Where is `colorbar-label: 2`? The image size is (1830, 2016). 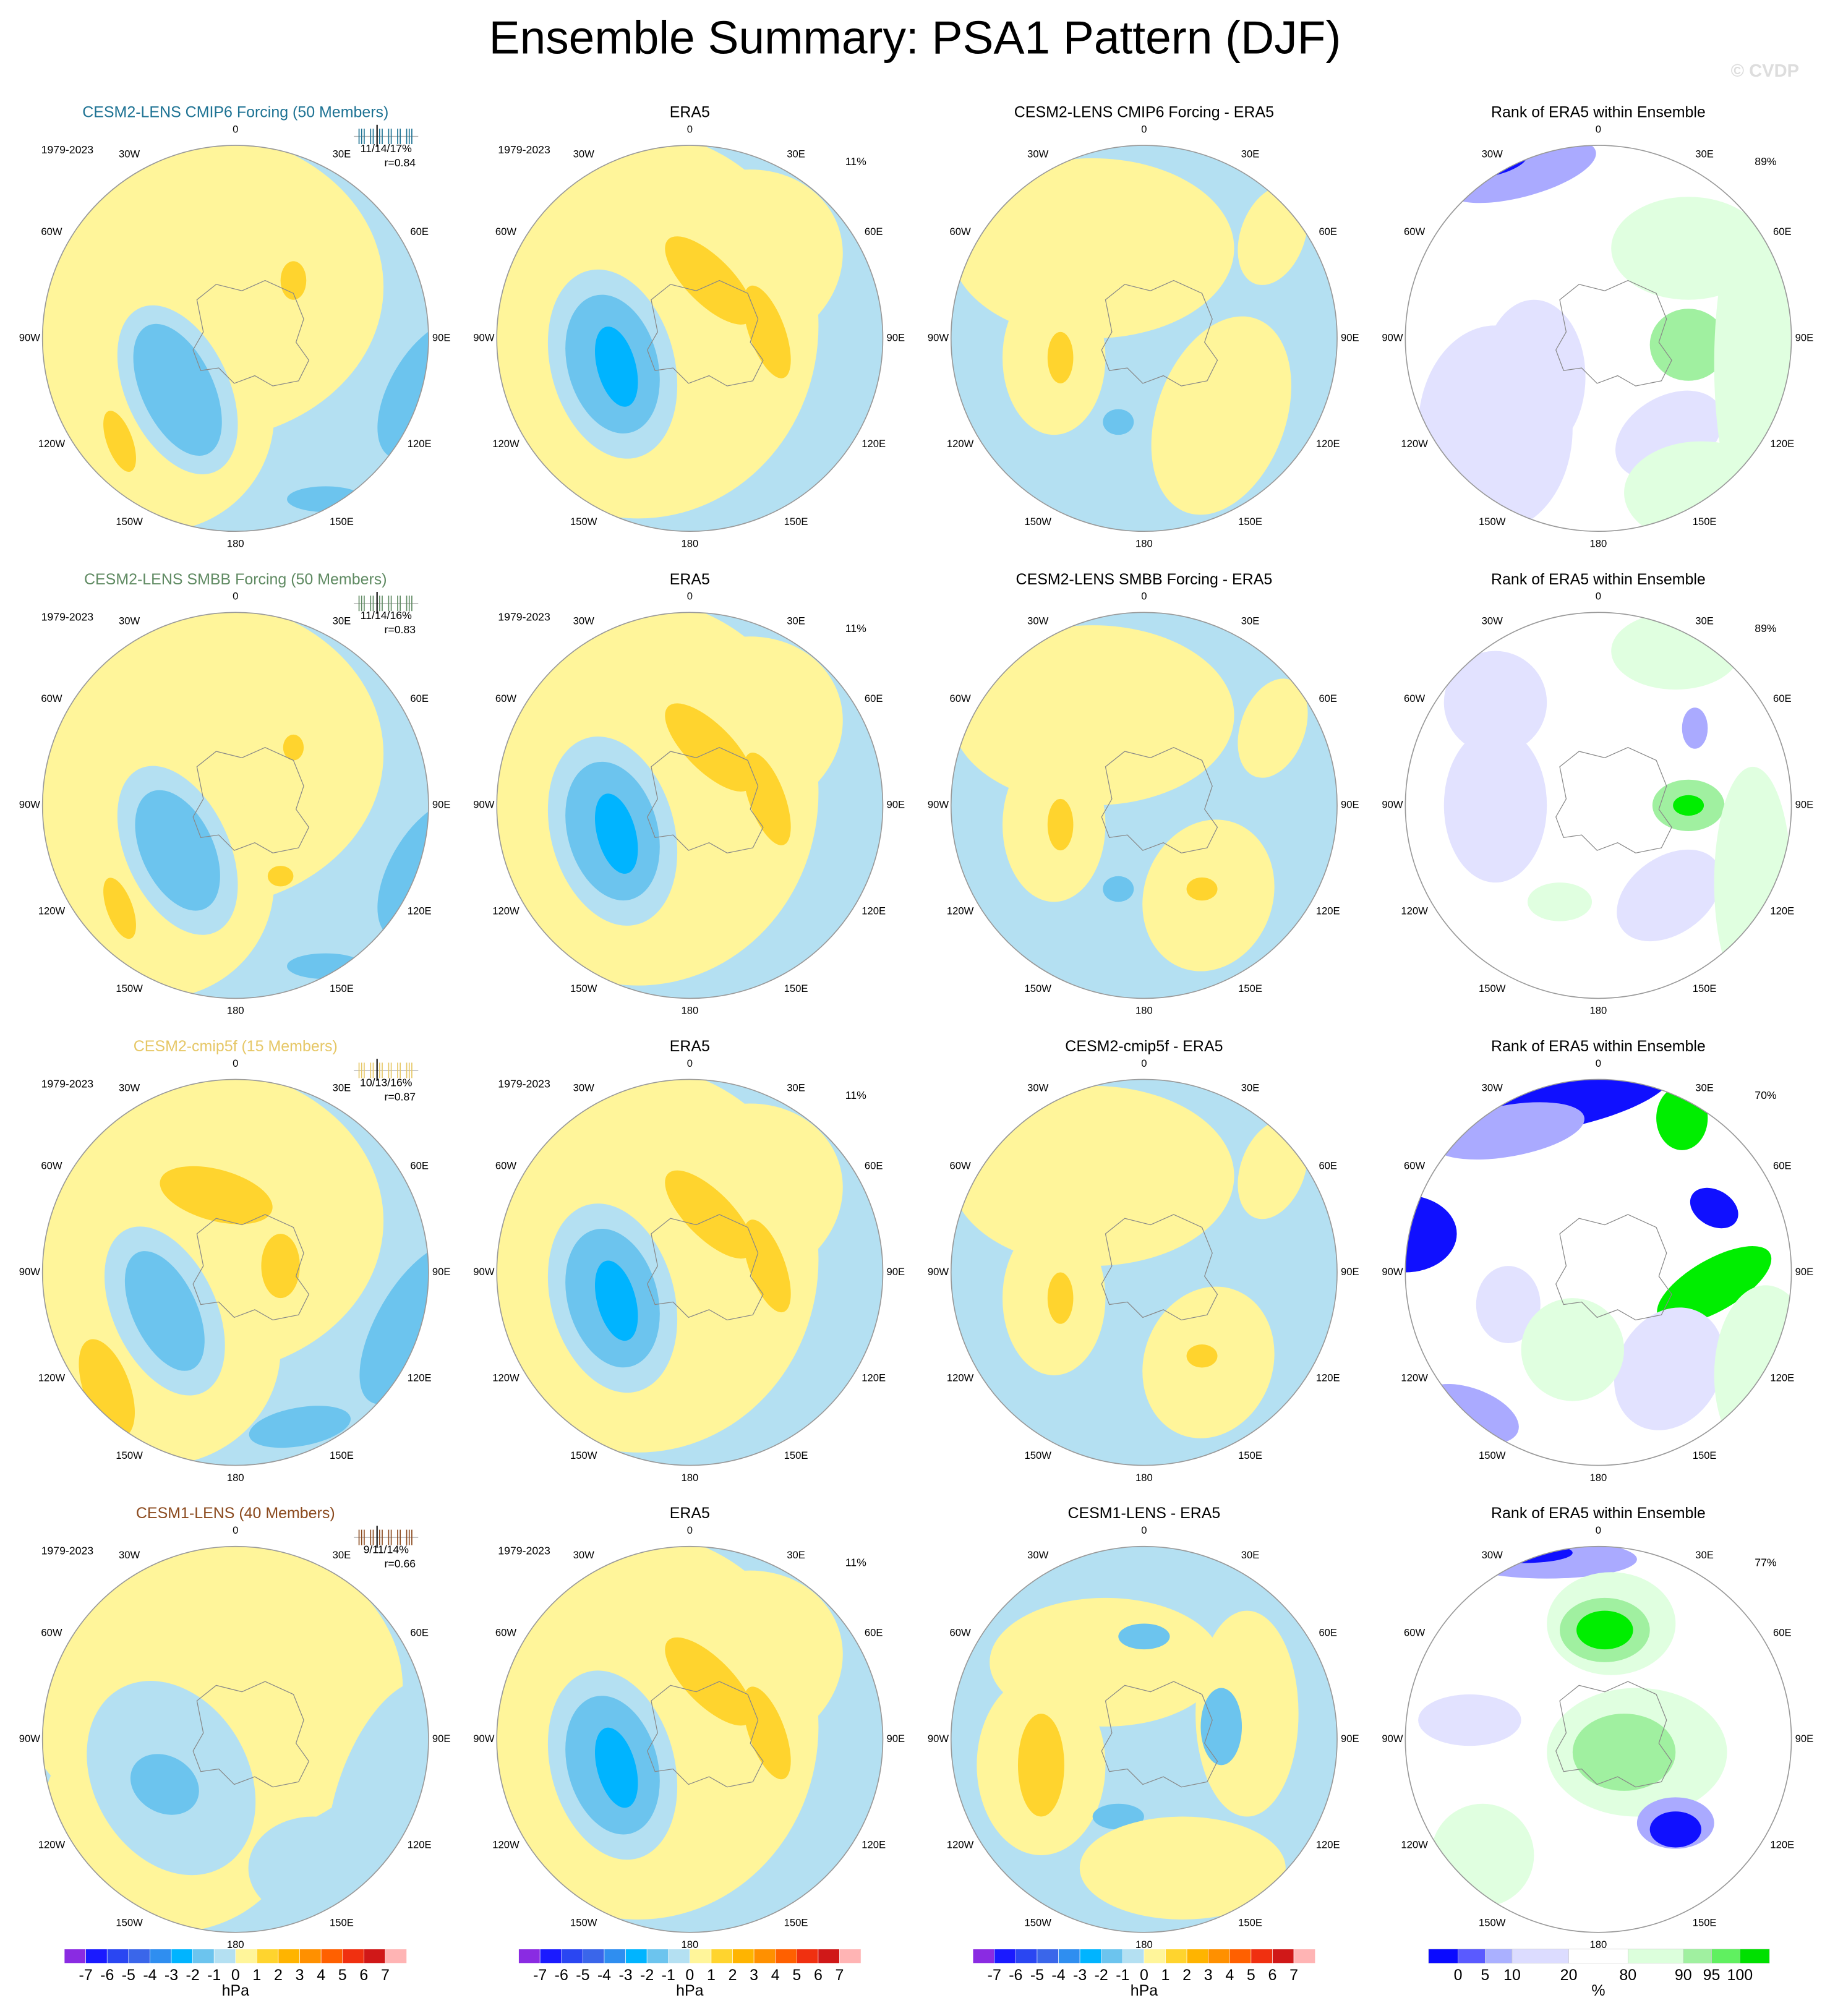 colorbar-label: 2 is located at coordinates (278, 1975).